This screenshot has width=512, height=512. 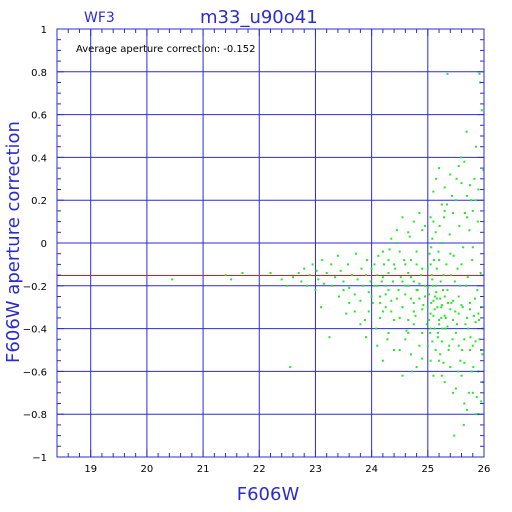 What do you see at coordinates (44, 244) in the screenshot?
I see `y-tick-label: 0` at bounding box center [44, 244].